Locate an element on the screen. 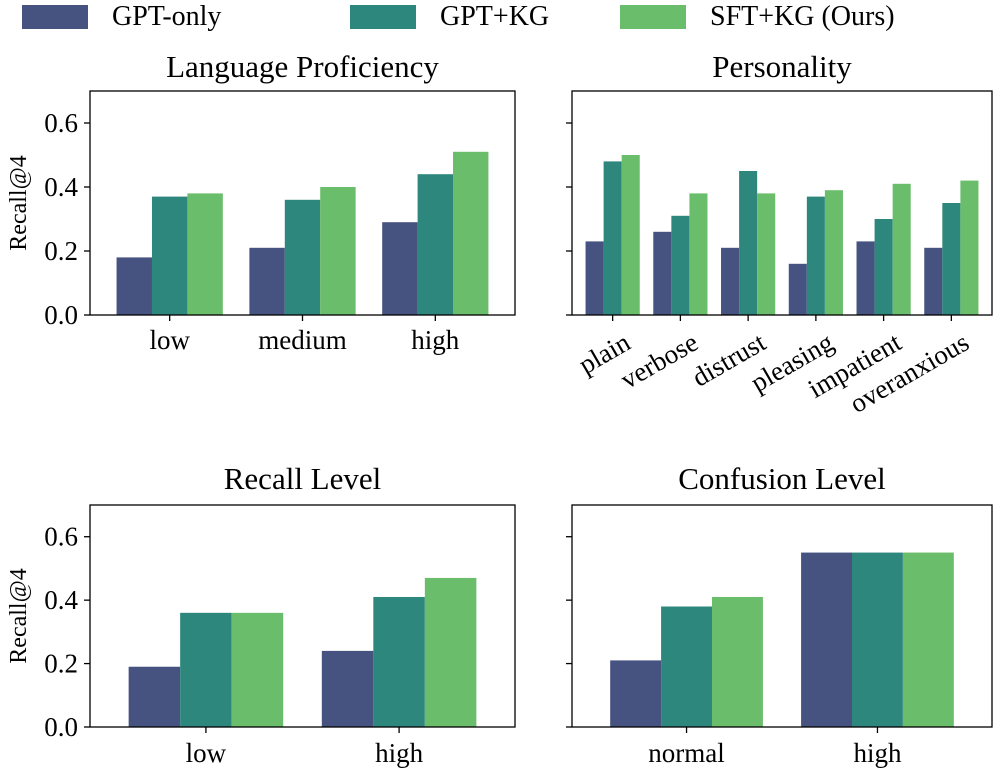  chart-title: Recall Level is located at coordinates (303, 478).